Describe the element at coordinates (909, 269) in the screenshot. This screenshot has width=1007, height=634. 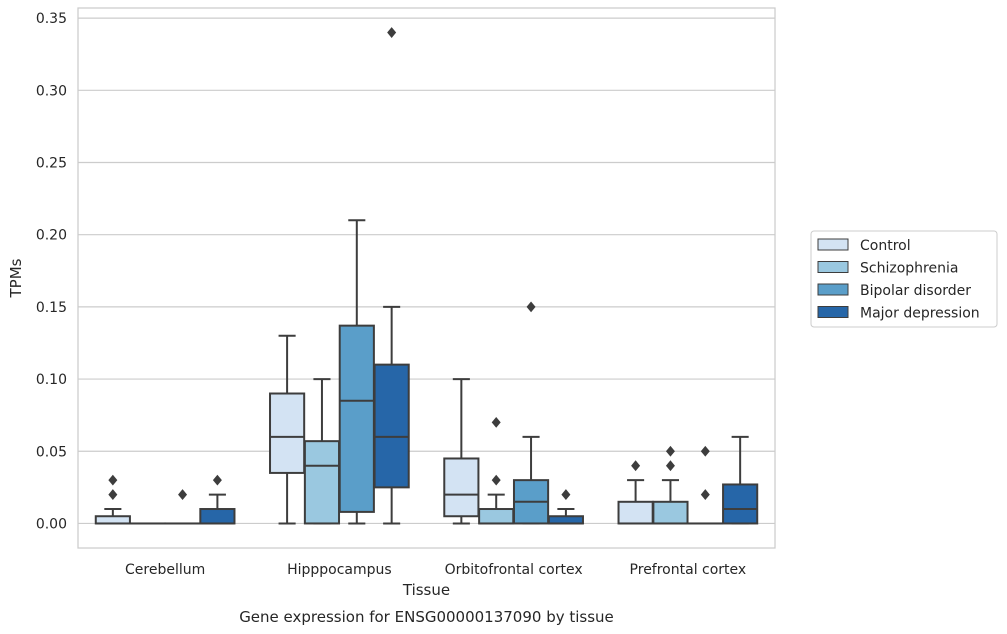
I see `legend-label: Schizophrenia` at that location.